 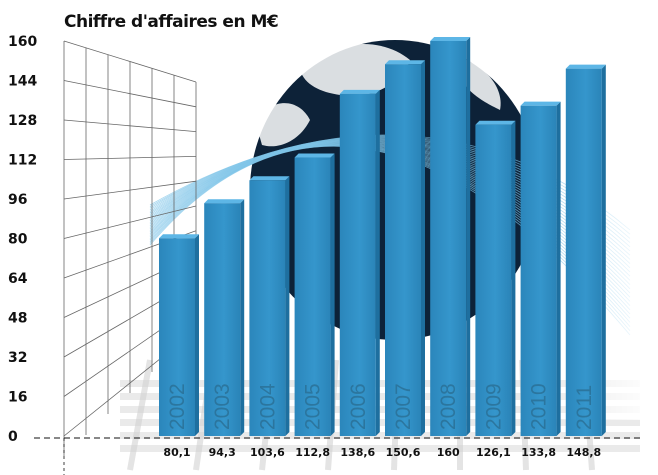 What do you see at coordinates (140, 415) in the screenshot?
I see `floor-grid-line` at bounding box center [140, 415].